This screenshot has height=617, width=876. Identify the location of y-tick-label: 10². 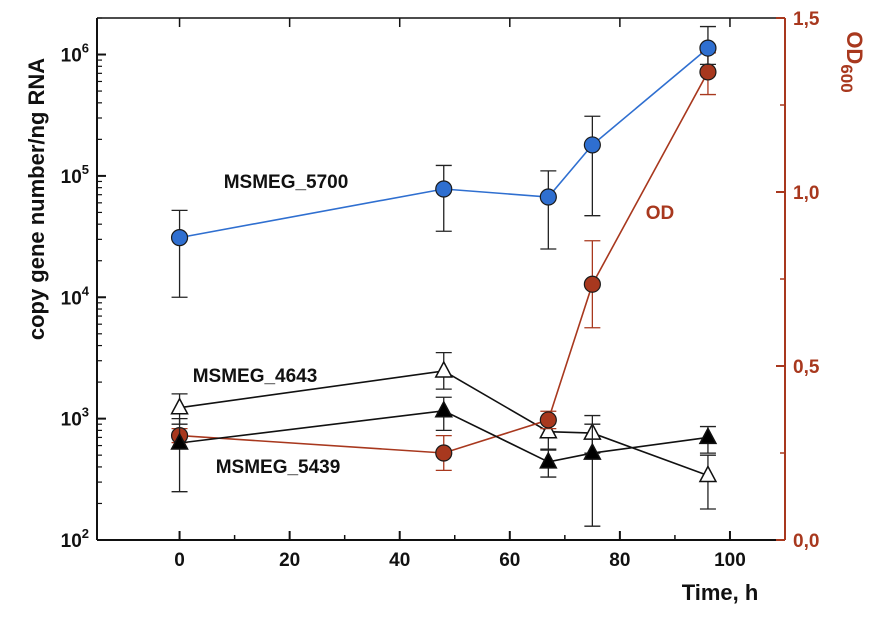
(75, 539).